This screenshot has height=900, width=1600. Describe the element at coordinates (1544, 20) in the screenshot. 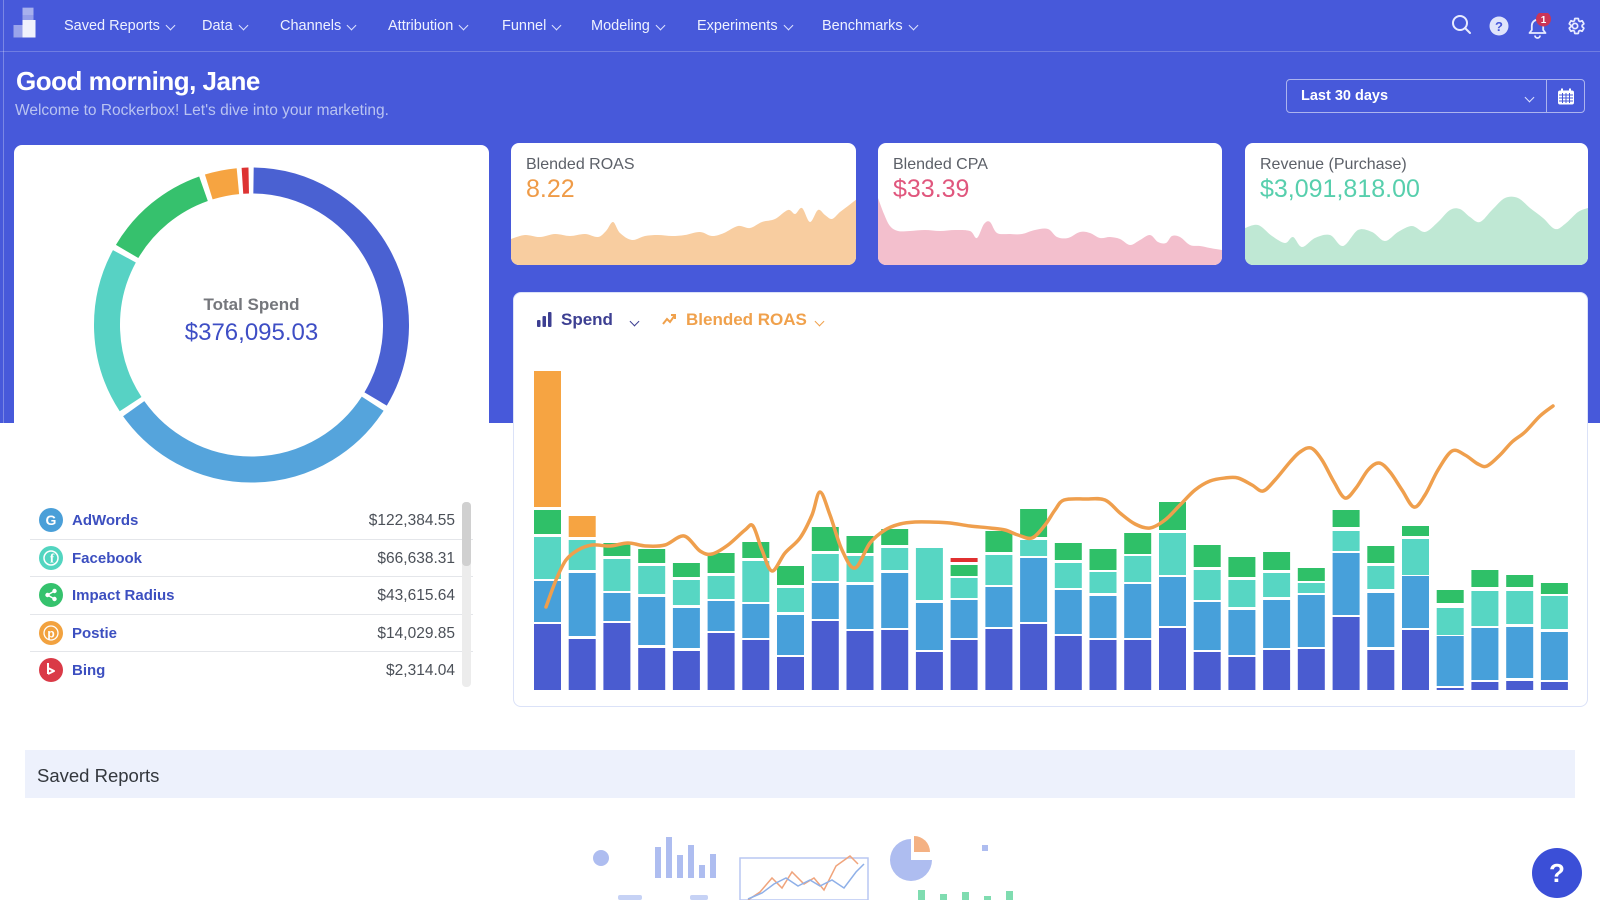

I see `svg-text: 1` at that location.